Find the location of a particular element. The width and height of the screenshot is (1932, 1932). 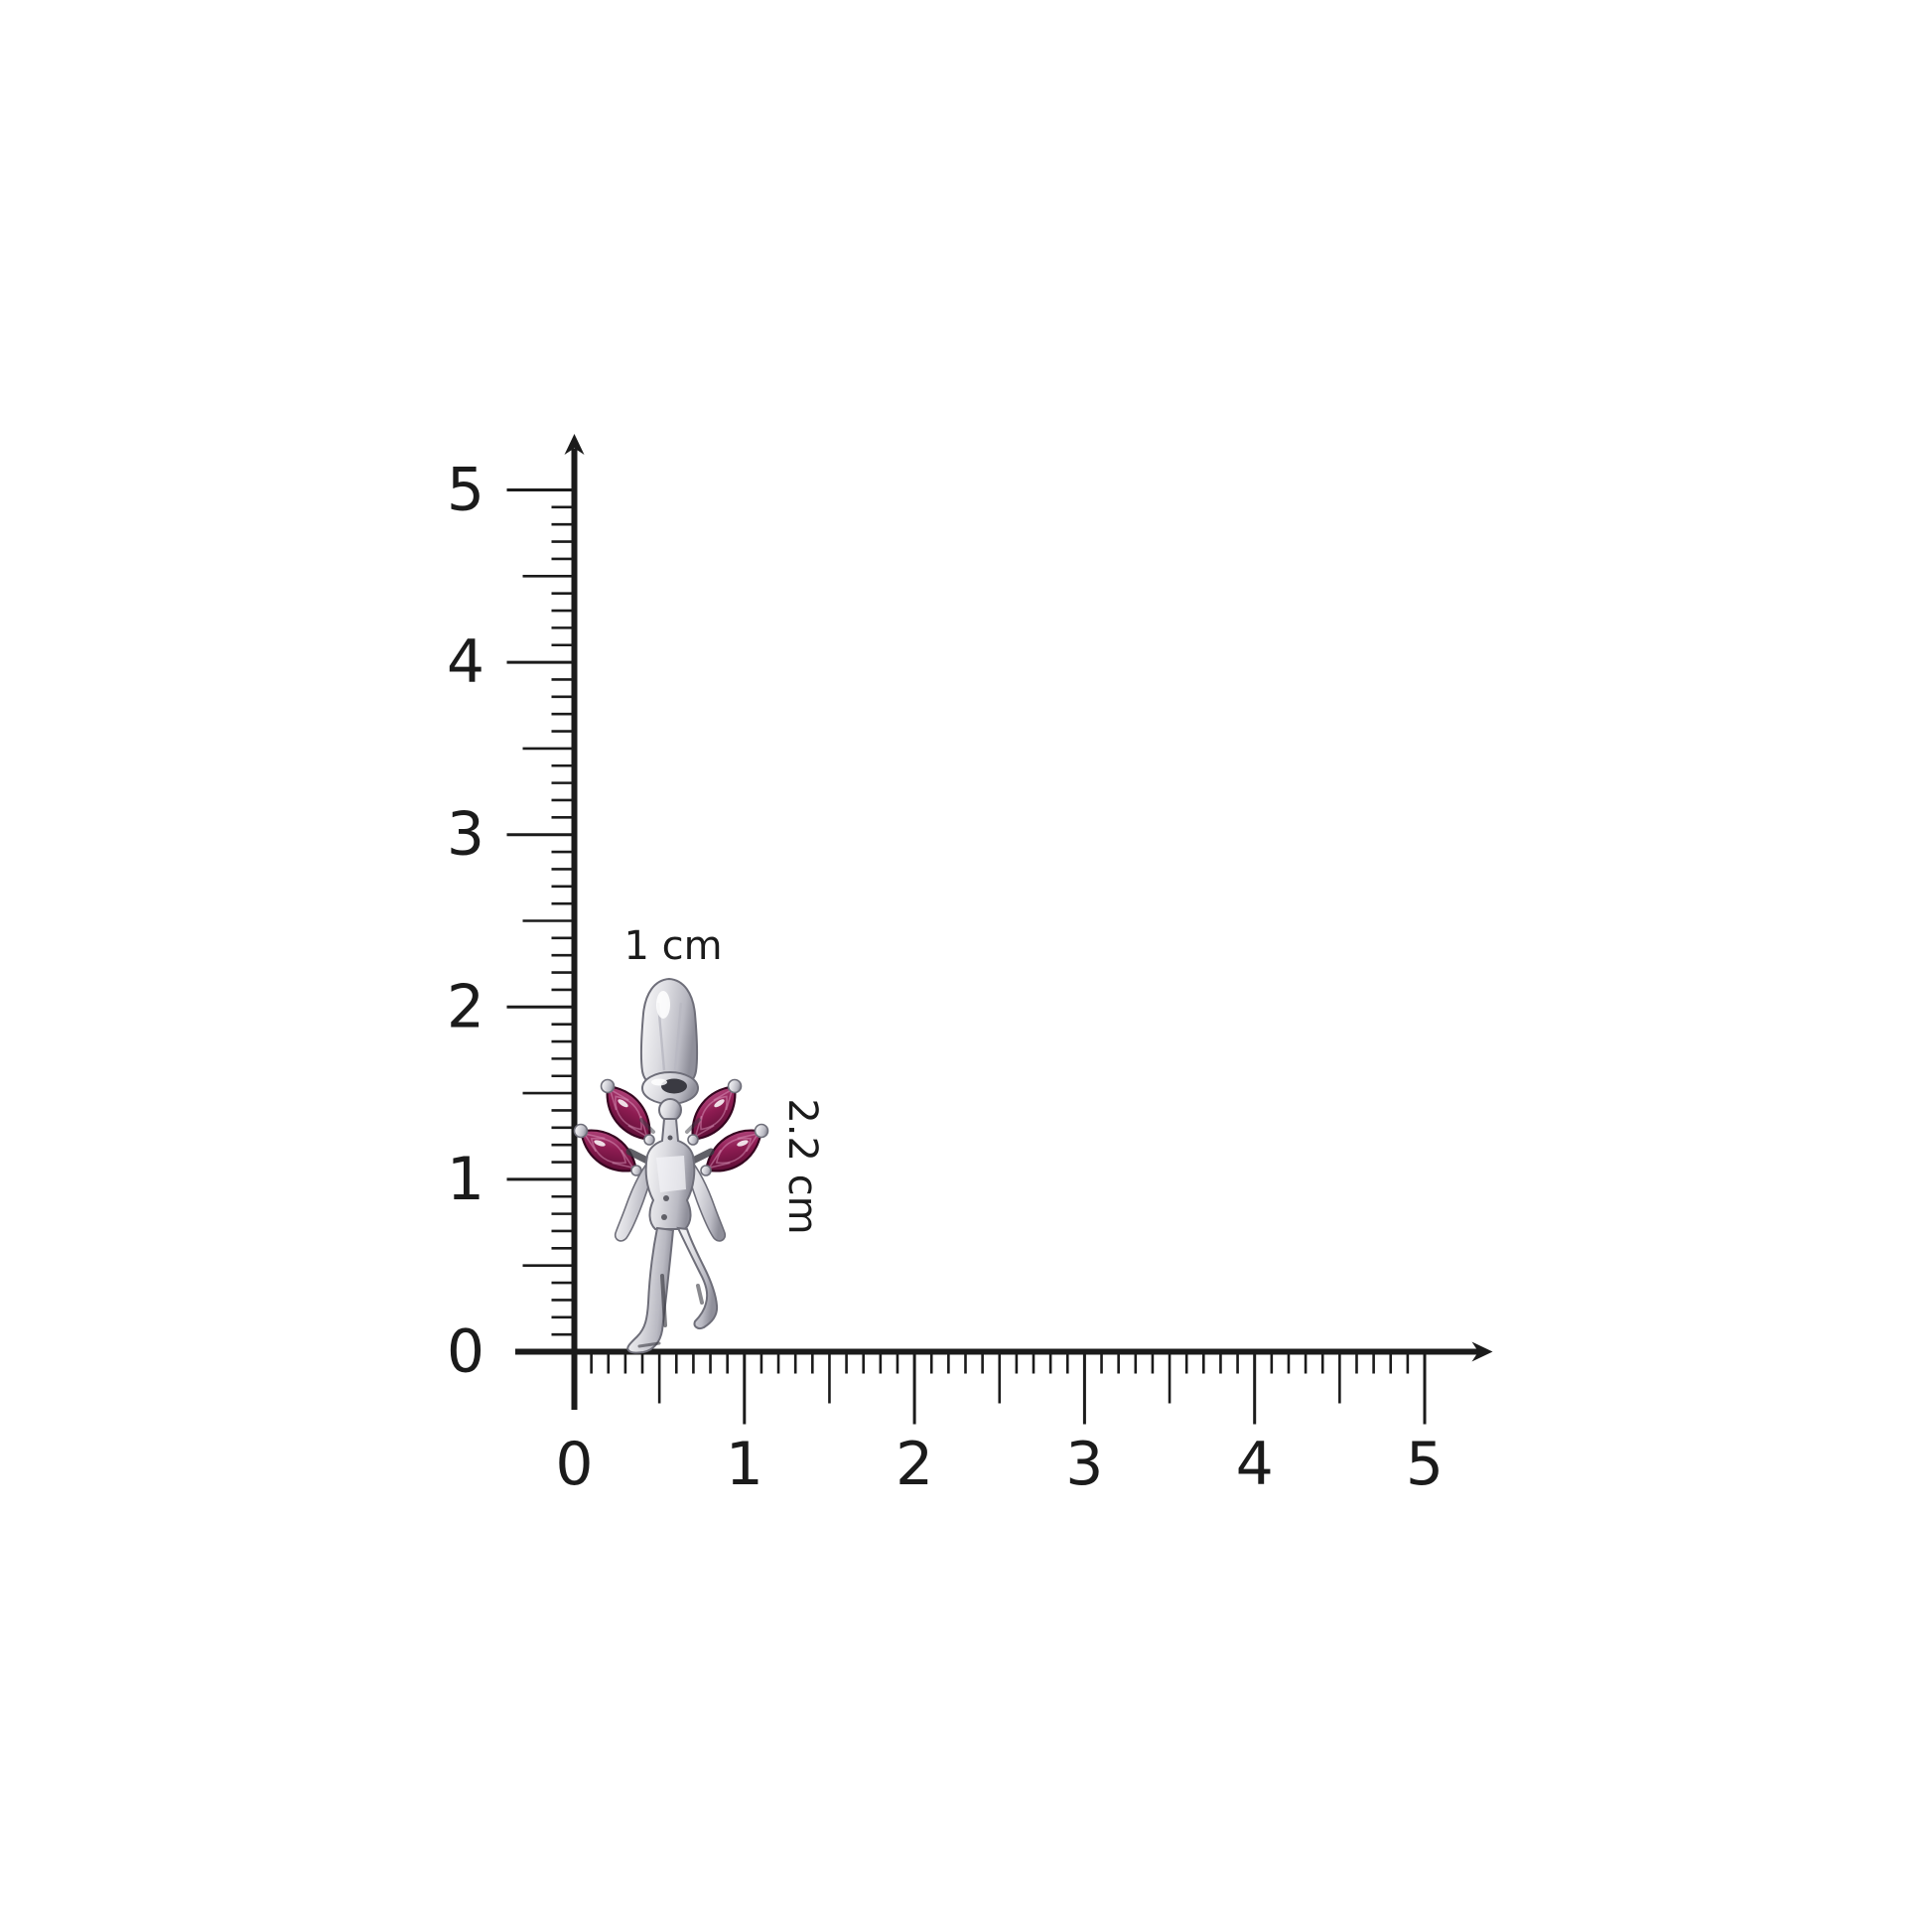

y-axis-ticks is located at coordinates (540, 912).